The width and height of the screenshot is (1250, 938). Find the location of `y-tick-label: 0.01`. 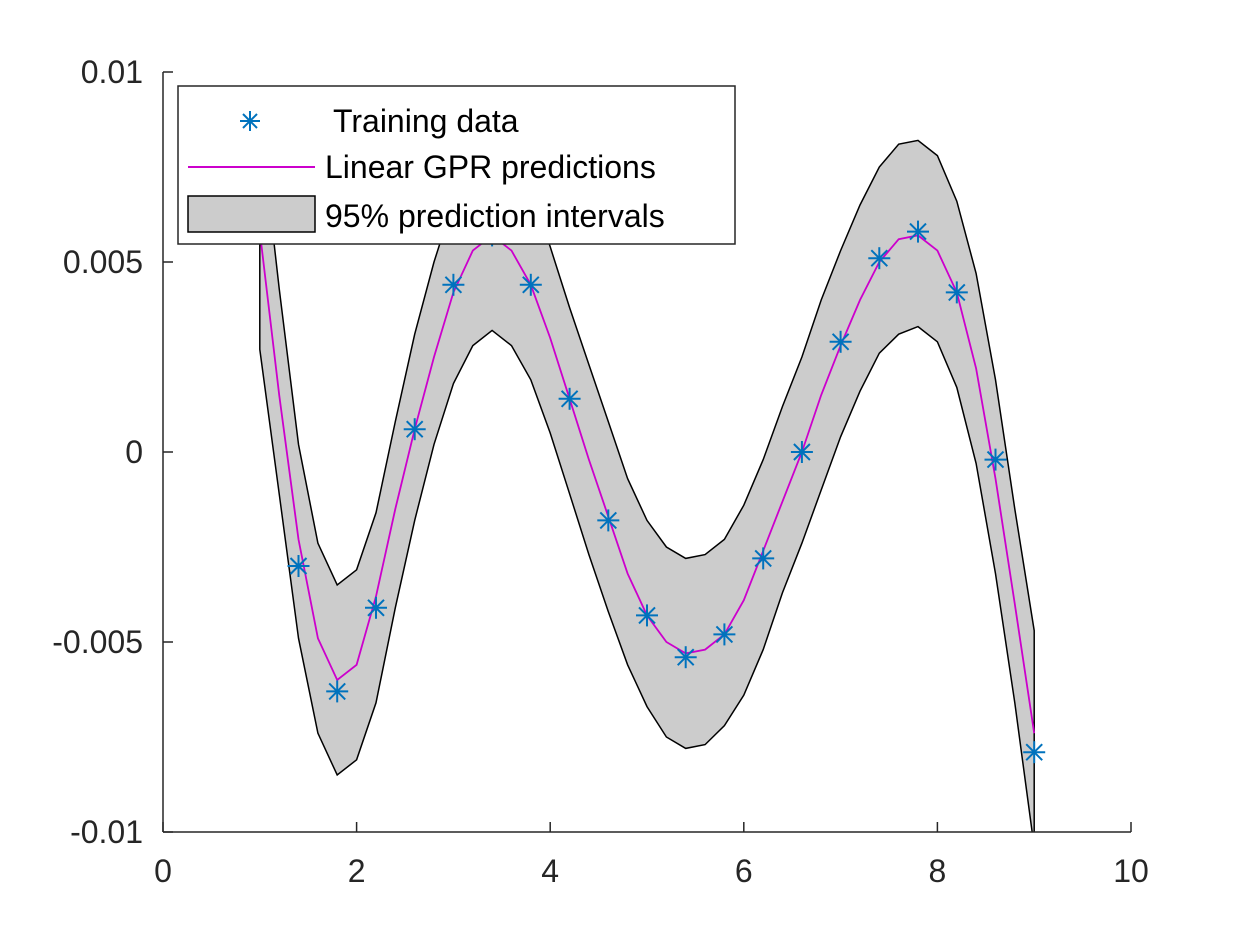

y-tick-label: 0.01 is located at coordinates (112, 72).